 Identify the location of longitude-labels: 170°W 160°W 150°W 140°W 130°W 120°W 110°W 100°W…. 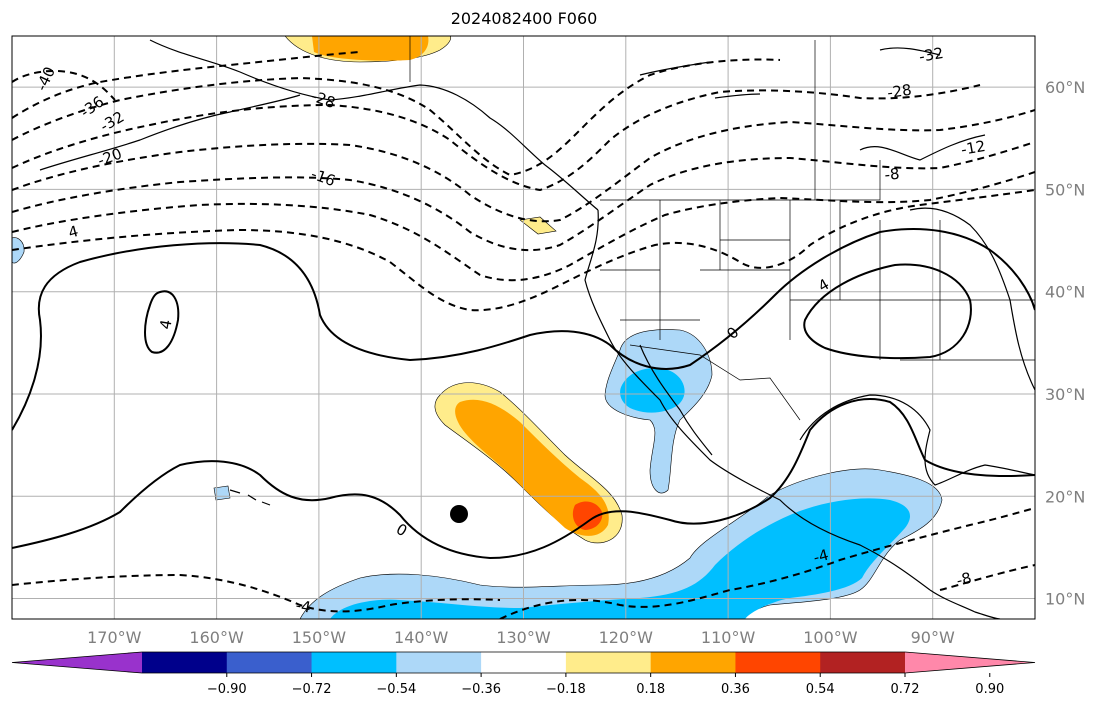
(521, 637).